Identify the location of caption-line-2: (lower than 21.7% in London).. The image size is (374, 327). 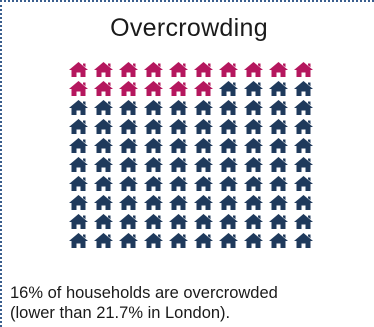
(120, 313).